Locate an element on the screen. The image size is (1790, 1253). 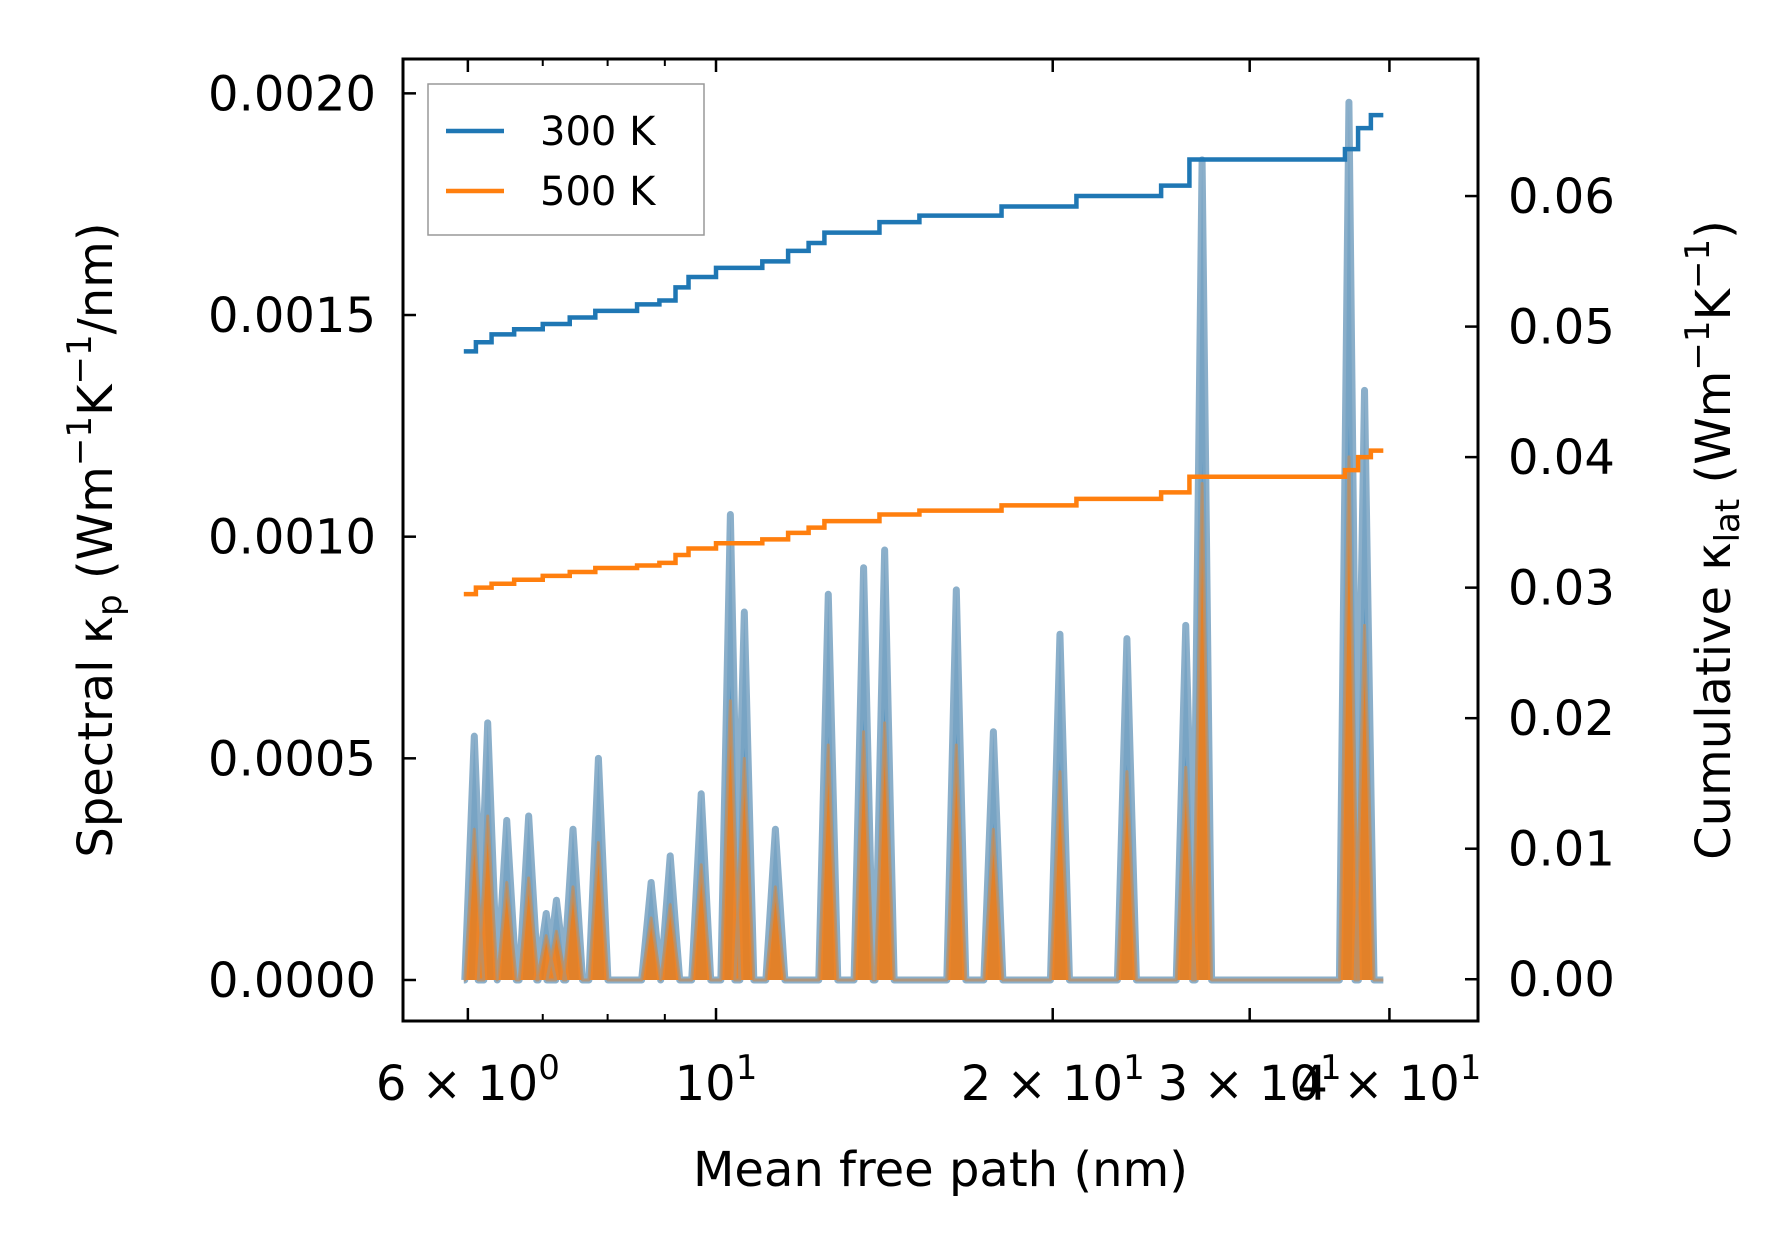
cumulative-line-500K is located at coordinates (923, 522).